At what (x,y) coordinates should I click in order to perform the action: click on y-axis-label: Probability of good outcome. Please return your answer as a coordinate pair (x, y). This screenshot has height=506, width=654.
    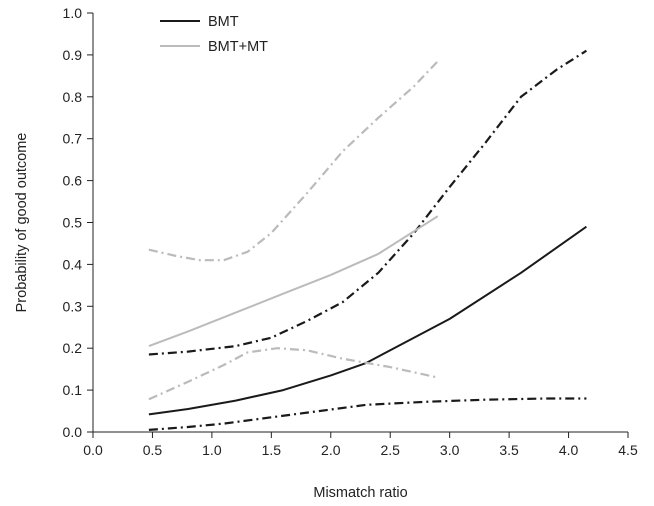
    Looking at the image, I should click on (22, 223).